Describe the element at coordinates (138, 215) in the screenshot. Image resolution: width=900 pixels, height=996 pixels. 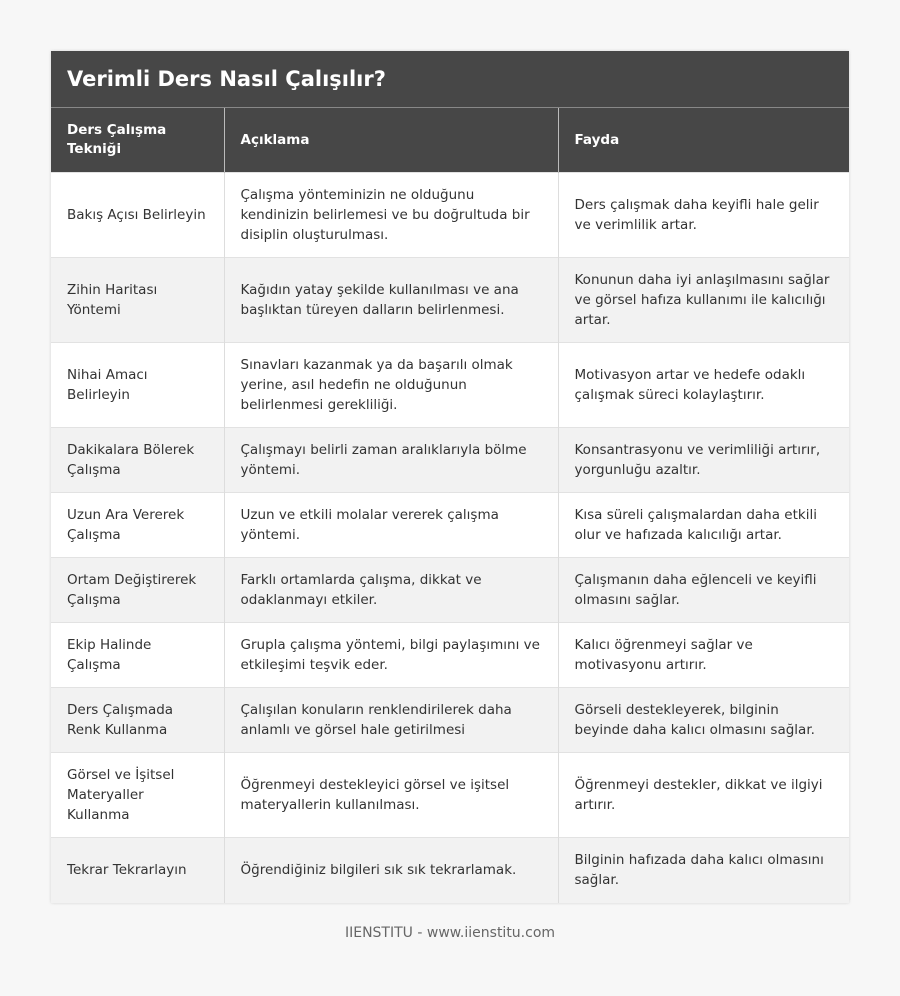
I see `technique-cell: Bakış Açısı Belirleyin` at that location.